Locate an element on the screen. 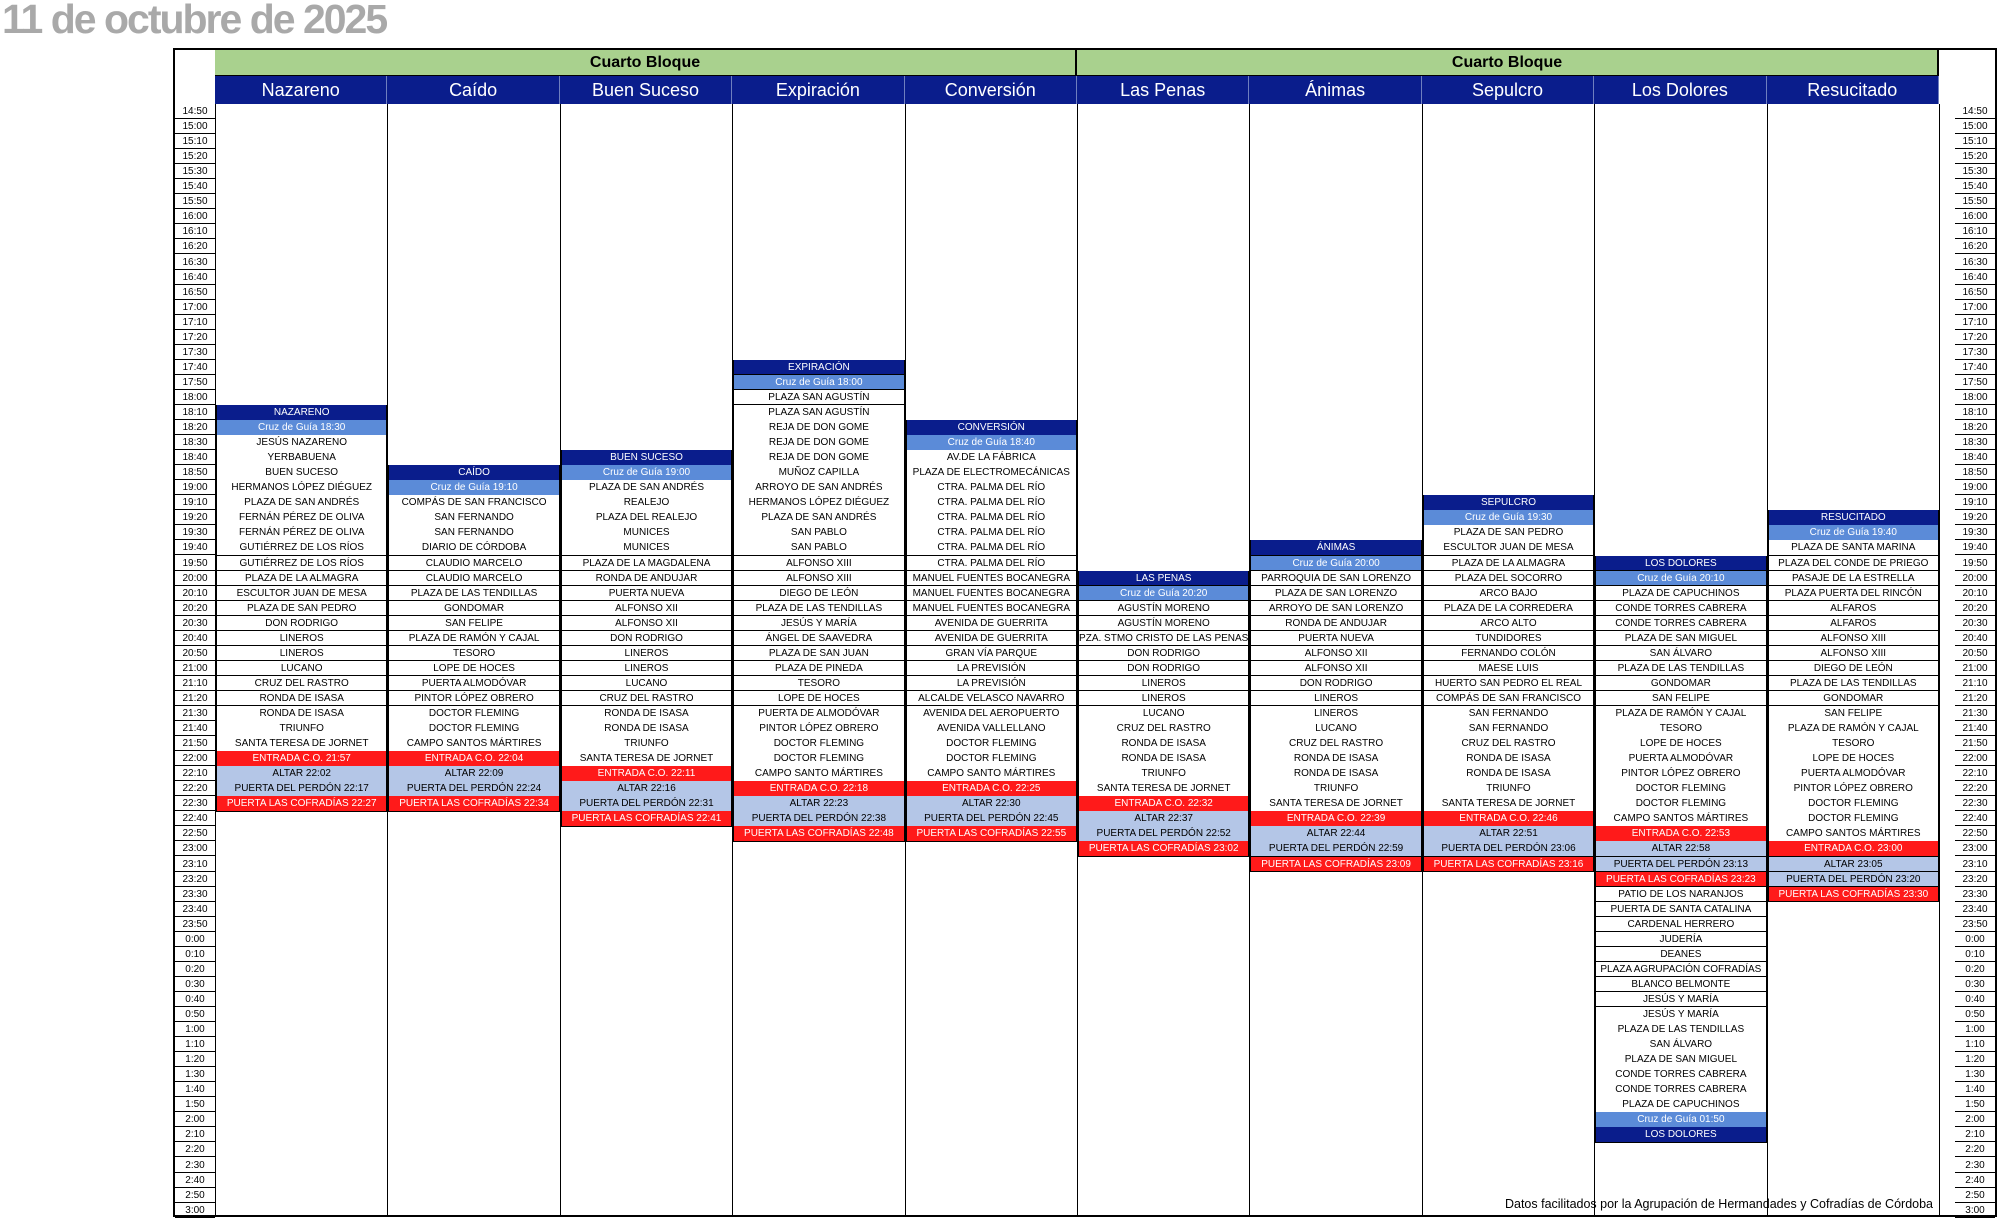  route-street: DIEGO DE LEÓN is located at coordinates (1853, 668).